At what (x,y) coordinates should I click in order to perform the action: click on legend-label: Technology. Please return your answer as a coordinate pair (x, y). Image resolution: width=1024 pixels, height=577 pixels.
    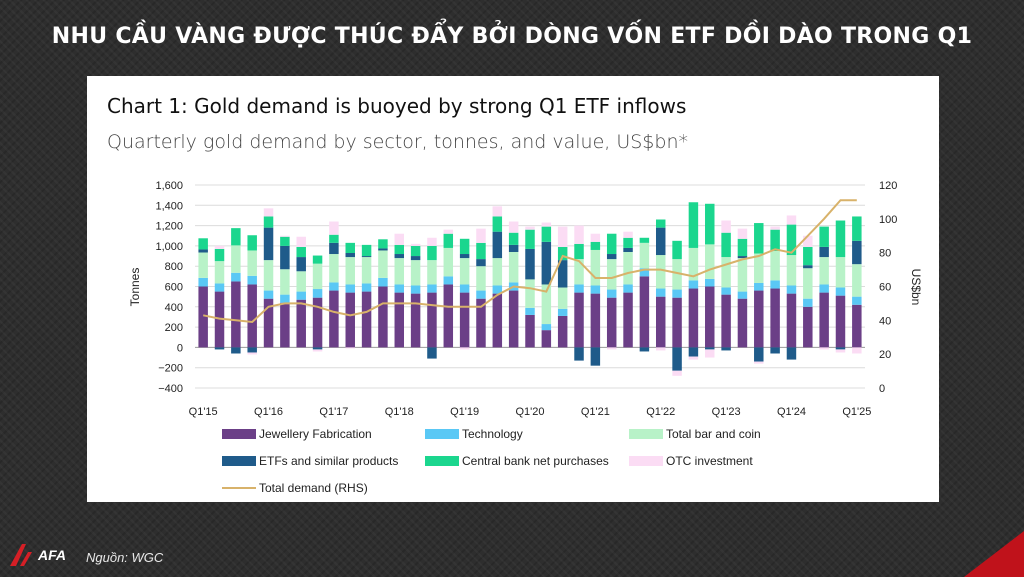
    Looking at the image, I should click on (492, 434).